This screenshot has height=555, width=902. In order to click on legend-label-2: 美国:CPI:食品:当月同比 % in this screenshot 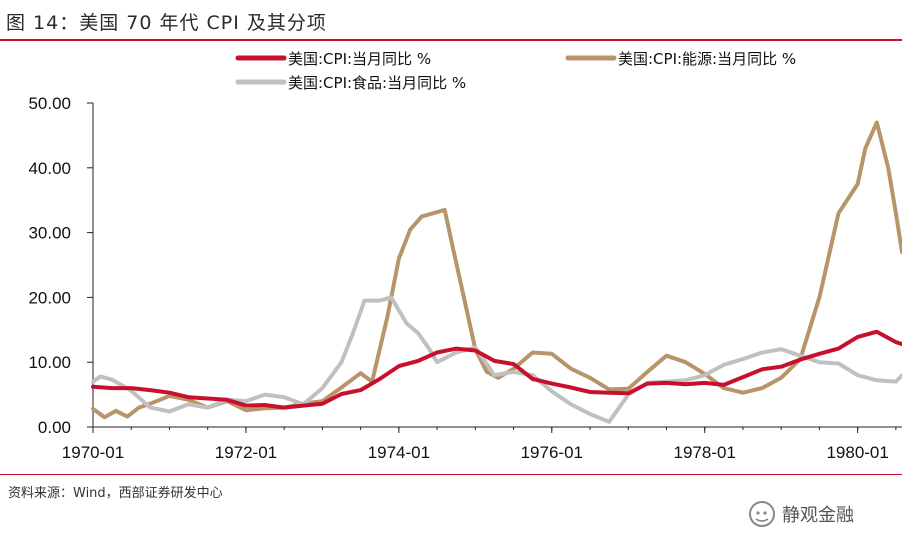, I will do `click(377, 83)`.